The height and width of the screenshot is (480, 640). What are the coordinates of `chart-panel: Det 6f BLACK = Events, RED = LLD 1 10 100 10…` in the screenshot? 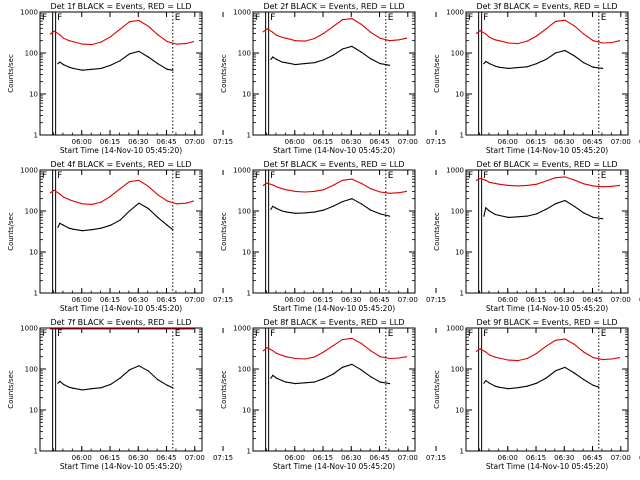 It's located at (536, 236).